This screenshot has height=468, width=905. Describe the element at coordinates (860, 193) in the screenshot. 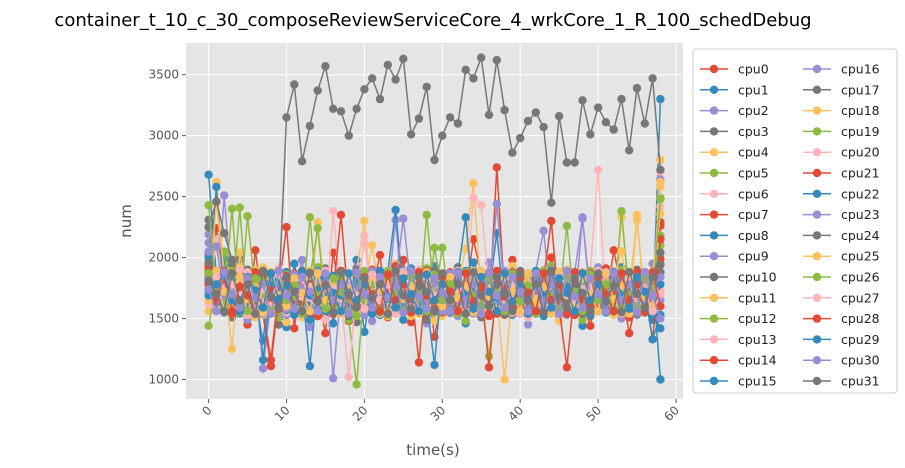

I see `legend-label: cpu22` at that location.